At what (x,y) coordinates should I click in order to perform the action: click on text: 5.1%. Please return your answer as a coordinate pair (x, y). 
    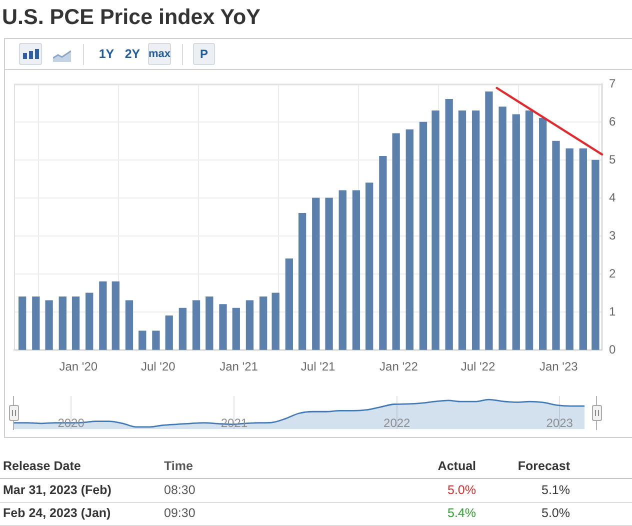
    Looking at the image, I should click on (556, 490).